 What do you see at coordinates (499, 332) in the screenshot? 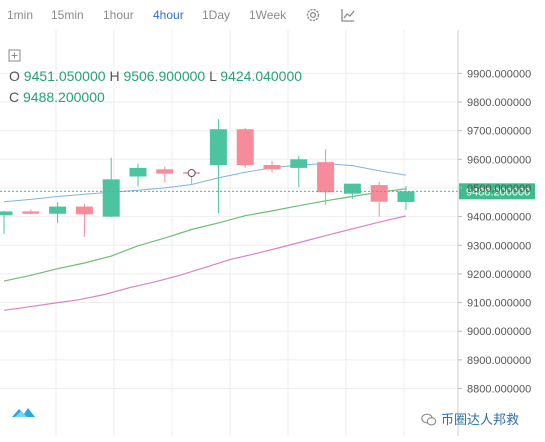
I see `price-tick-label: 9000.000000` at bounding box center [499, 332].